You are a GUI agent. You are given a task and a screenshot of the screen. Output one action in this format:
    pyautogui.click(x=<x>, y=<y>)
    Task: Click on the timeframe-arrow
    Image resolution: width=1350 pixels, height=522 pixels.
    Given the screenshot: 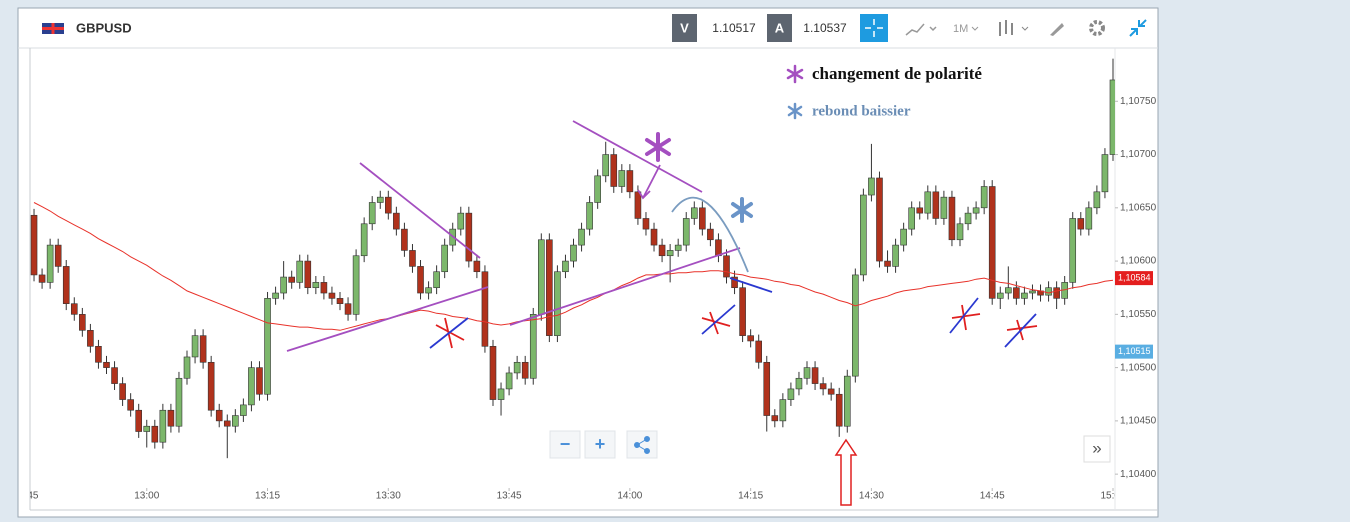 What is the action you would take?
    pyautogui.click(x=975, y=28)
    